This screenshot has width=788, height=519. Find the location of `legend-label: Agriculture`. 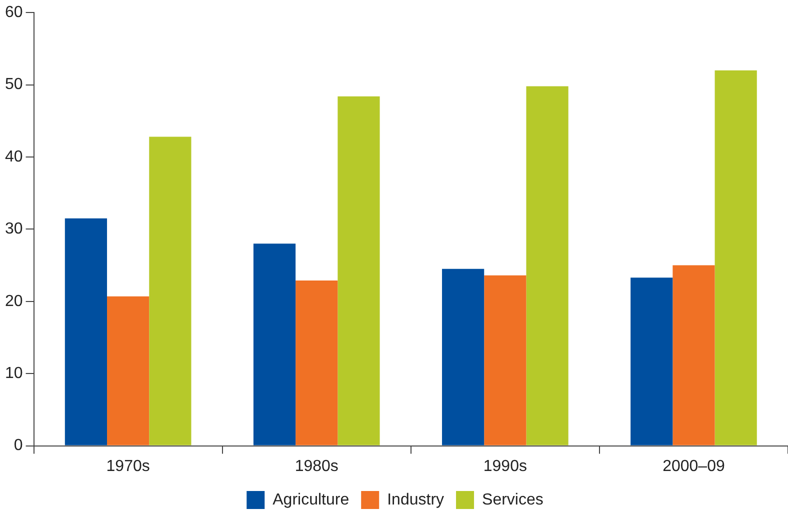

legend-label: Agriculture is located at coordinates (311, 499).